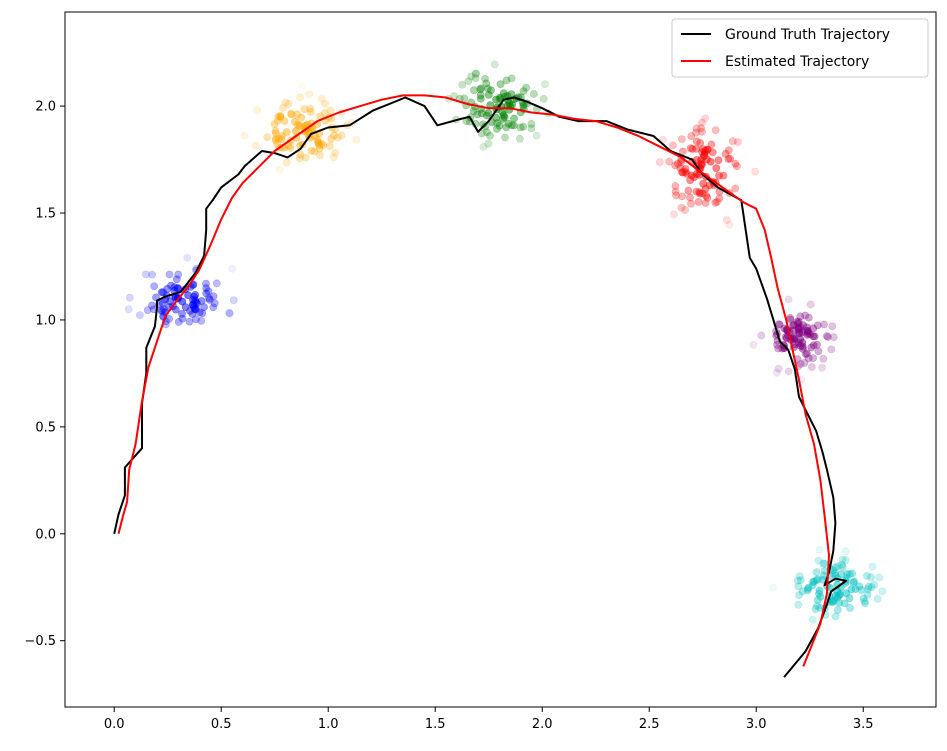 The width and height of the screenshot is (947, 751). I want to click on x-tick-label: 2.0, so click(542, 724).